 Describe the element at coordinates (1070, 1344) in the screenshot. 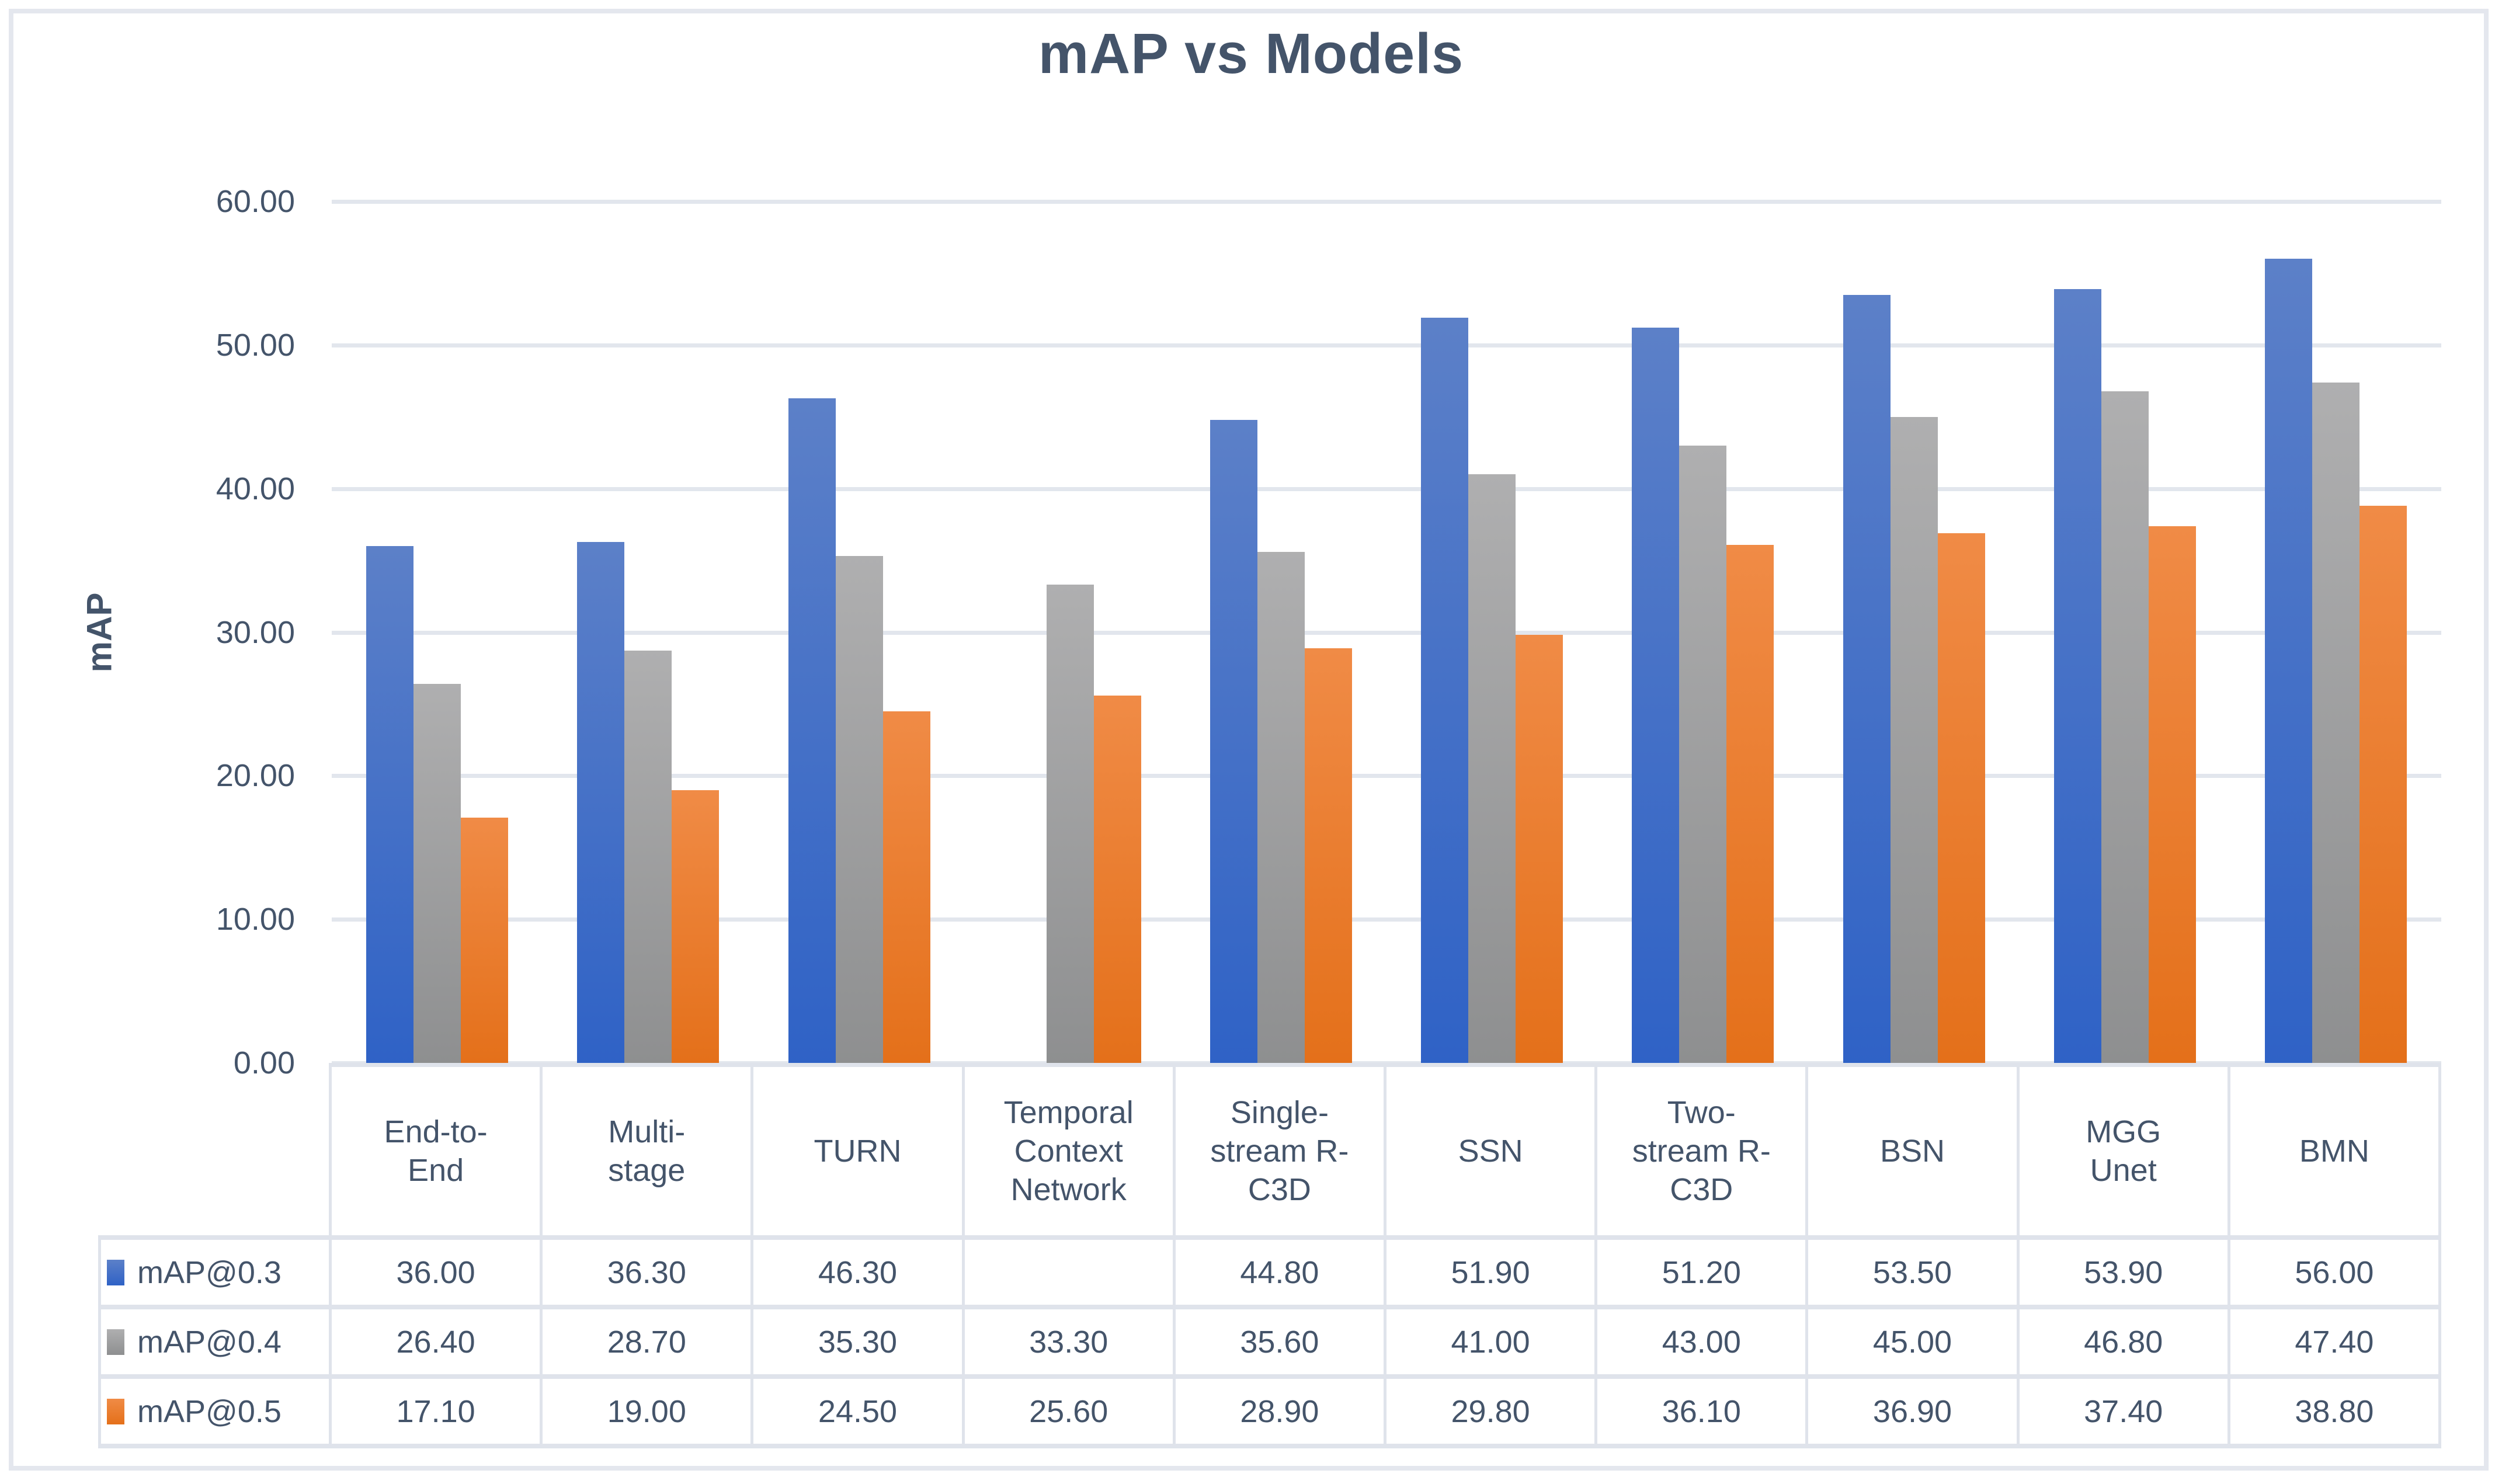

I see `table-value-mAP@0.4-Temporal Context Network: 33.30` at that location.